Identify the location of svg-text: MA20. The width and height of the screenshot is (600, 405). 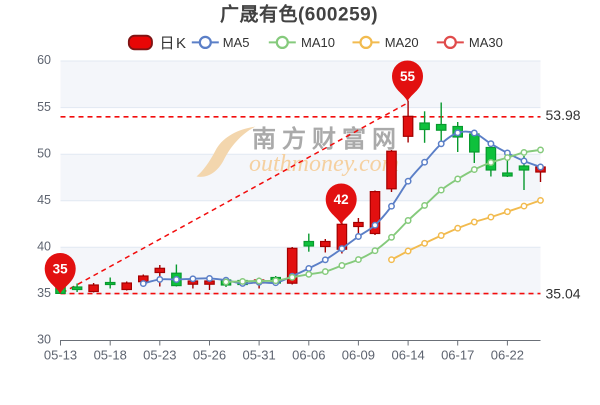
(402, 42).